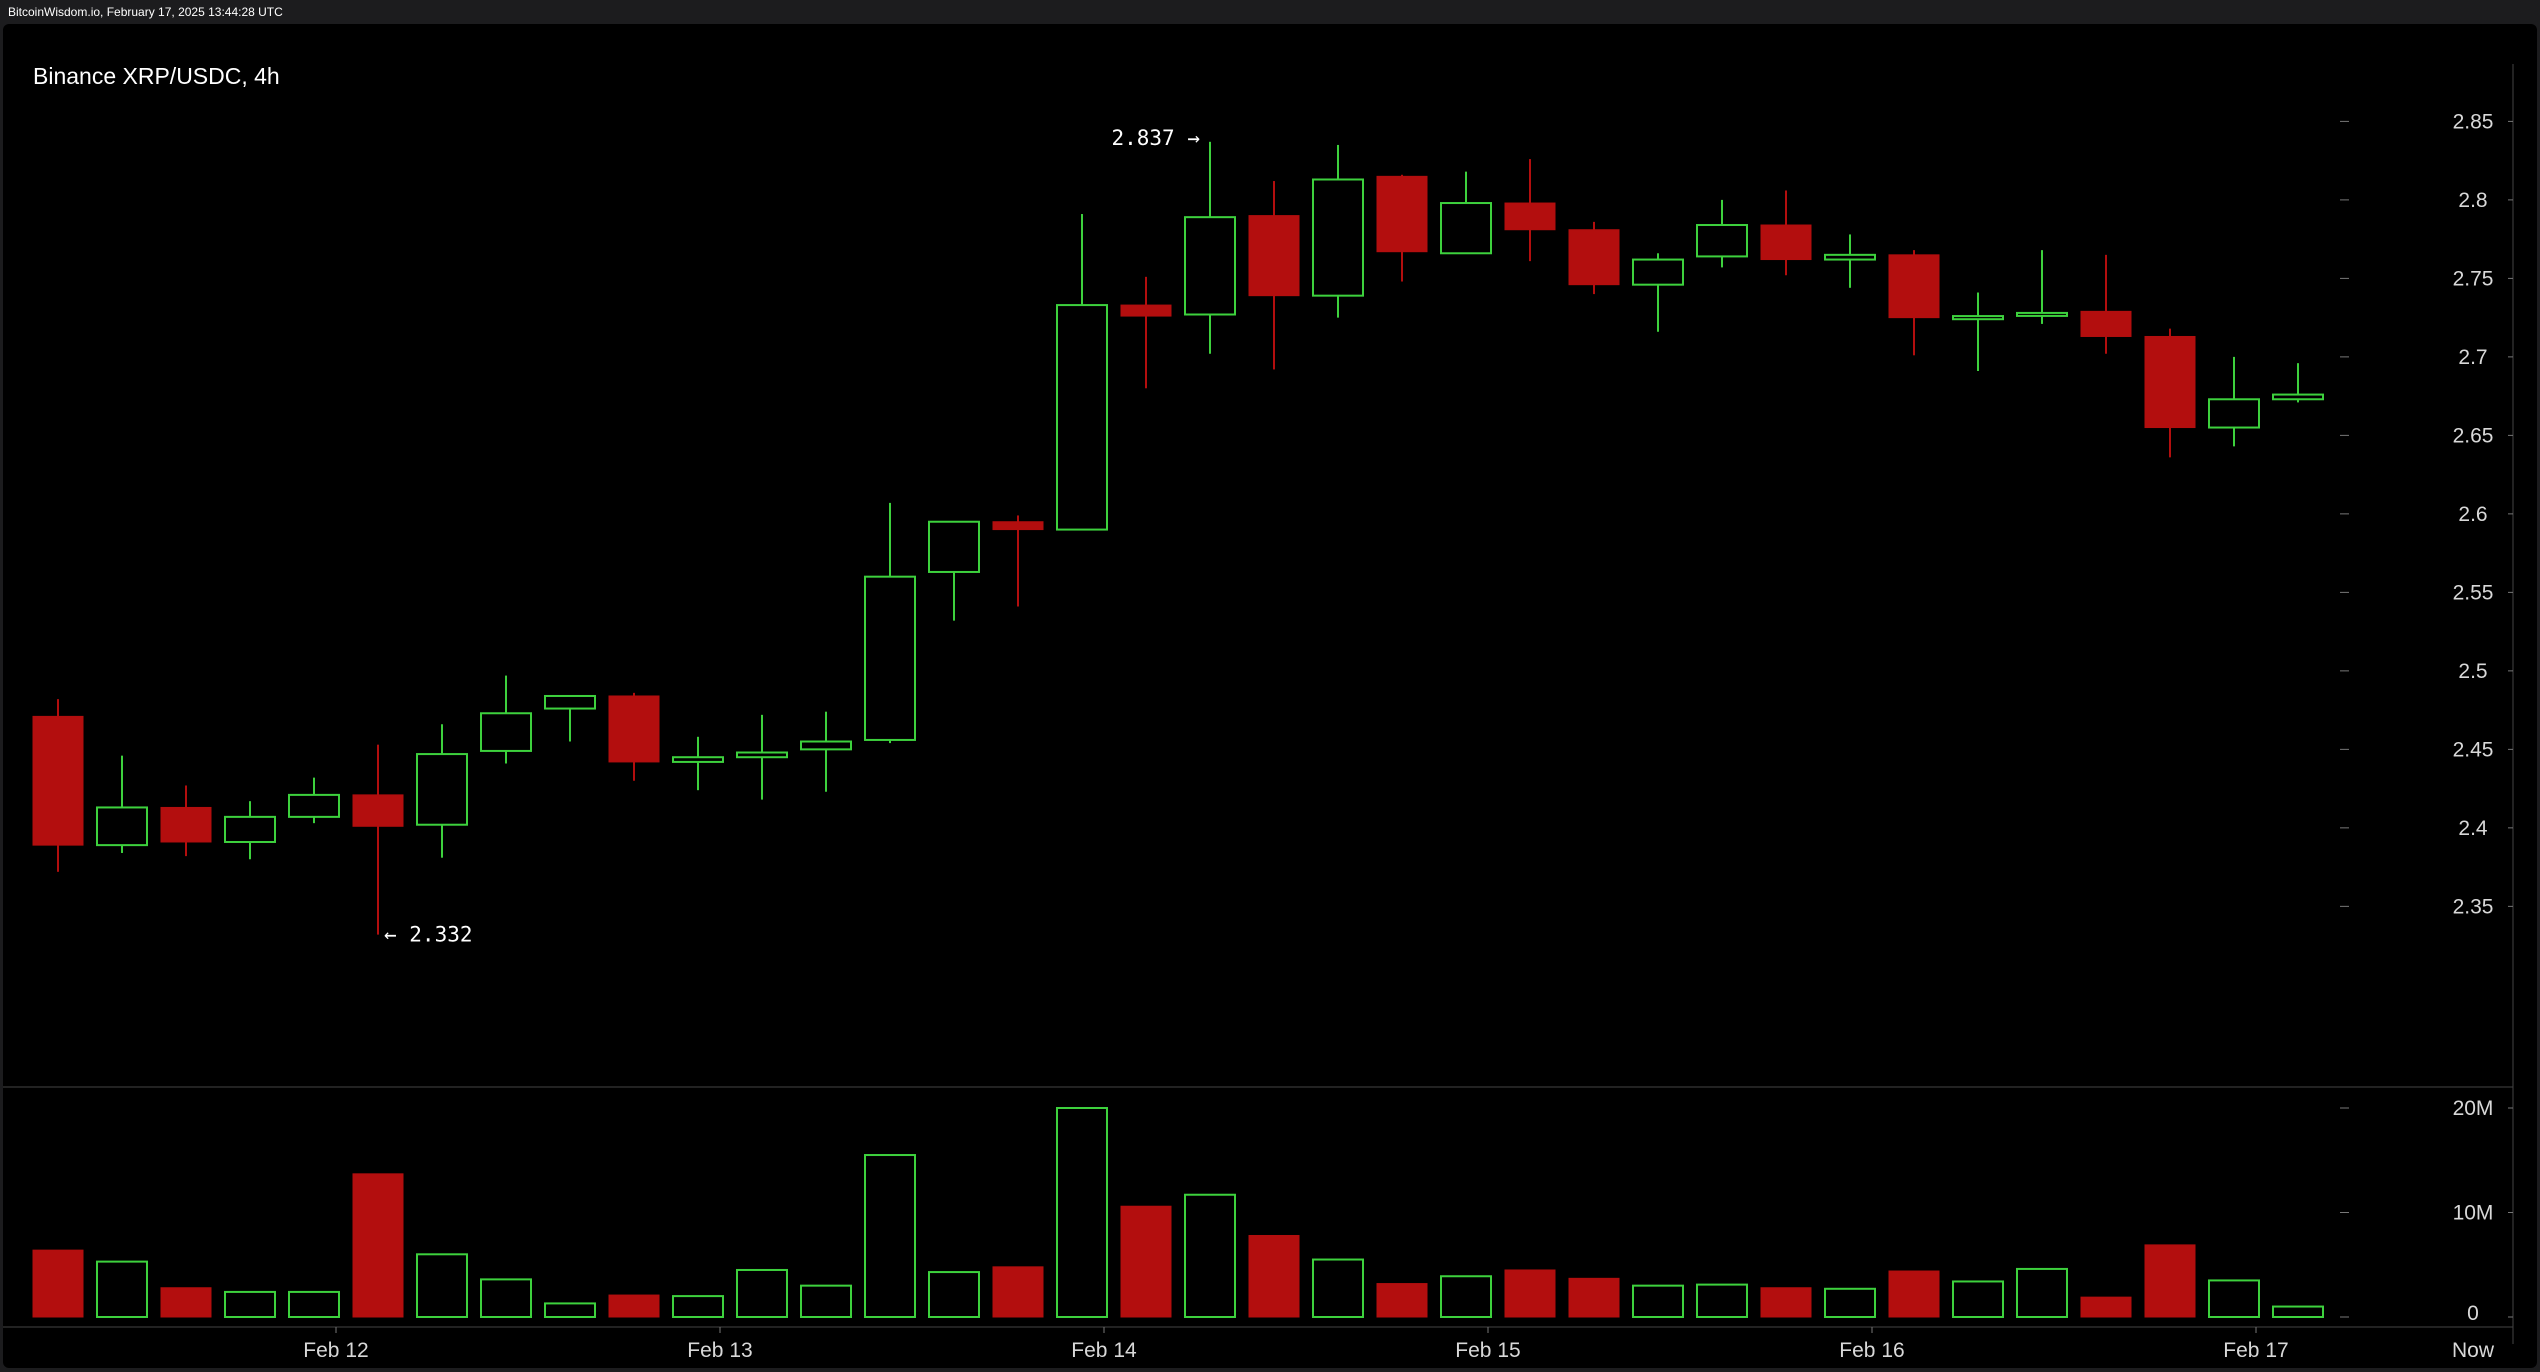  I want to click on price-tick-label: 2.55, so click(2473, 592).